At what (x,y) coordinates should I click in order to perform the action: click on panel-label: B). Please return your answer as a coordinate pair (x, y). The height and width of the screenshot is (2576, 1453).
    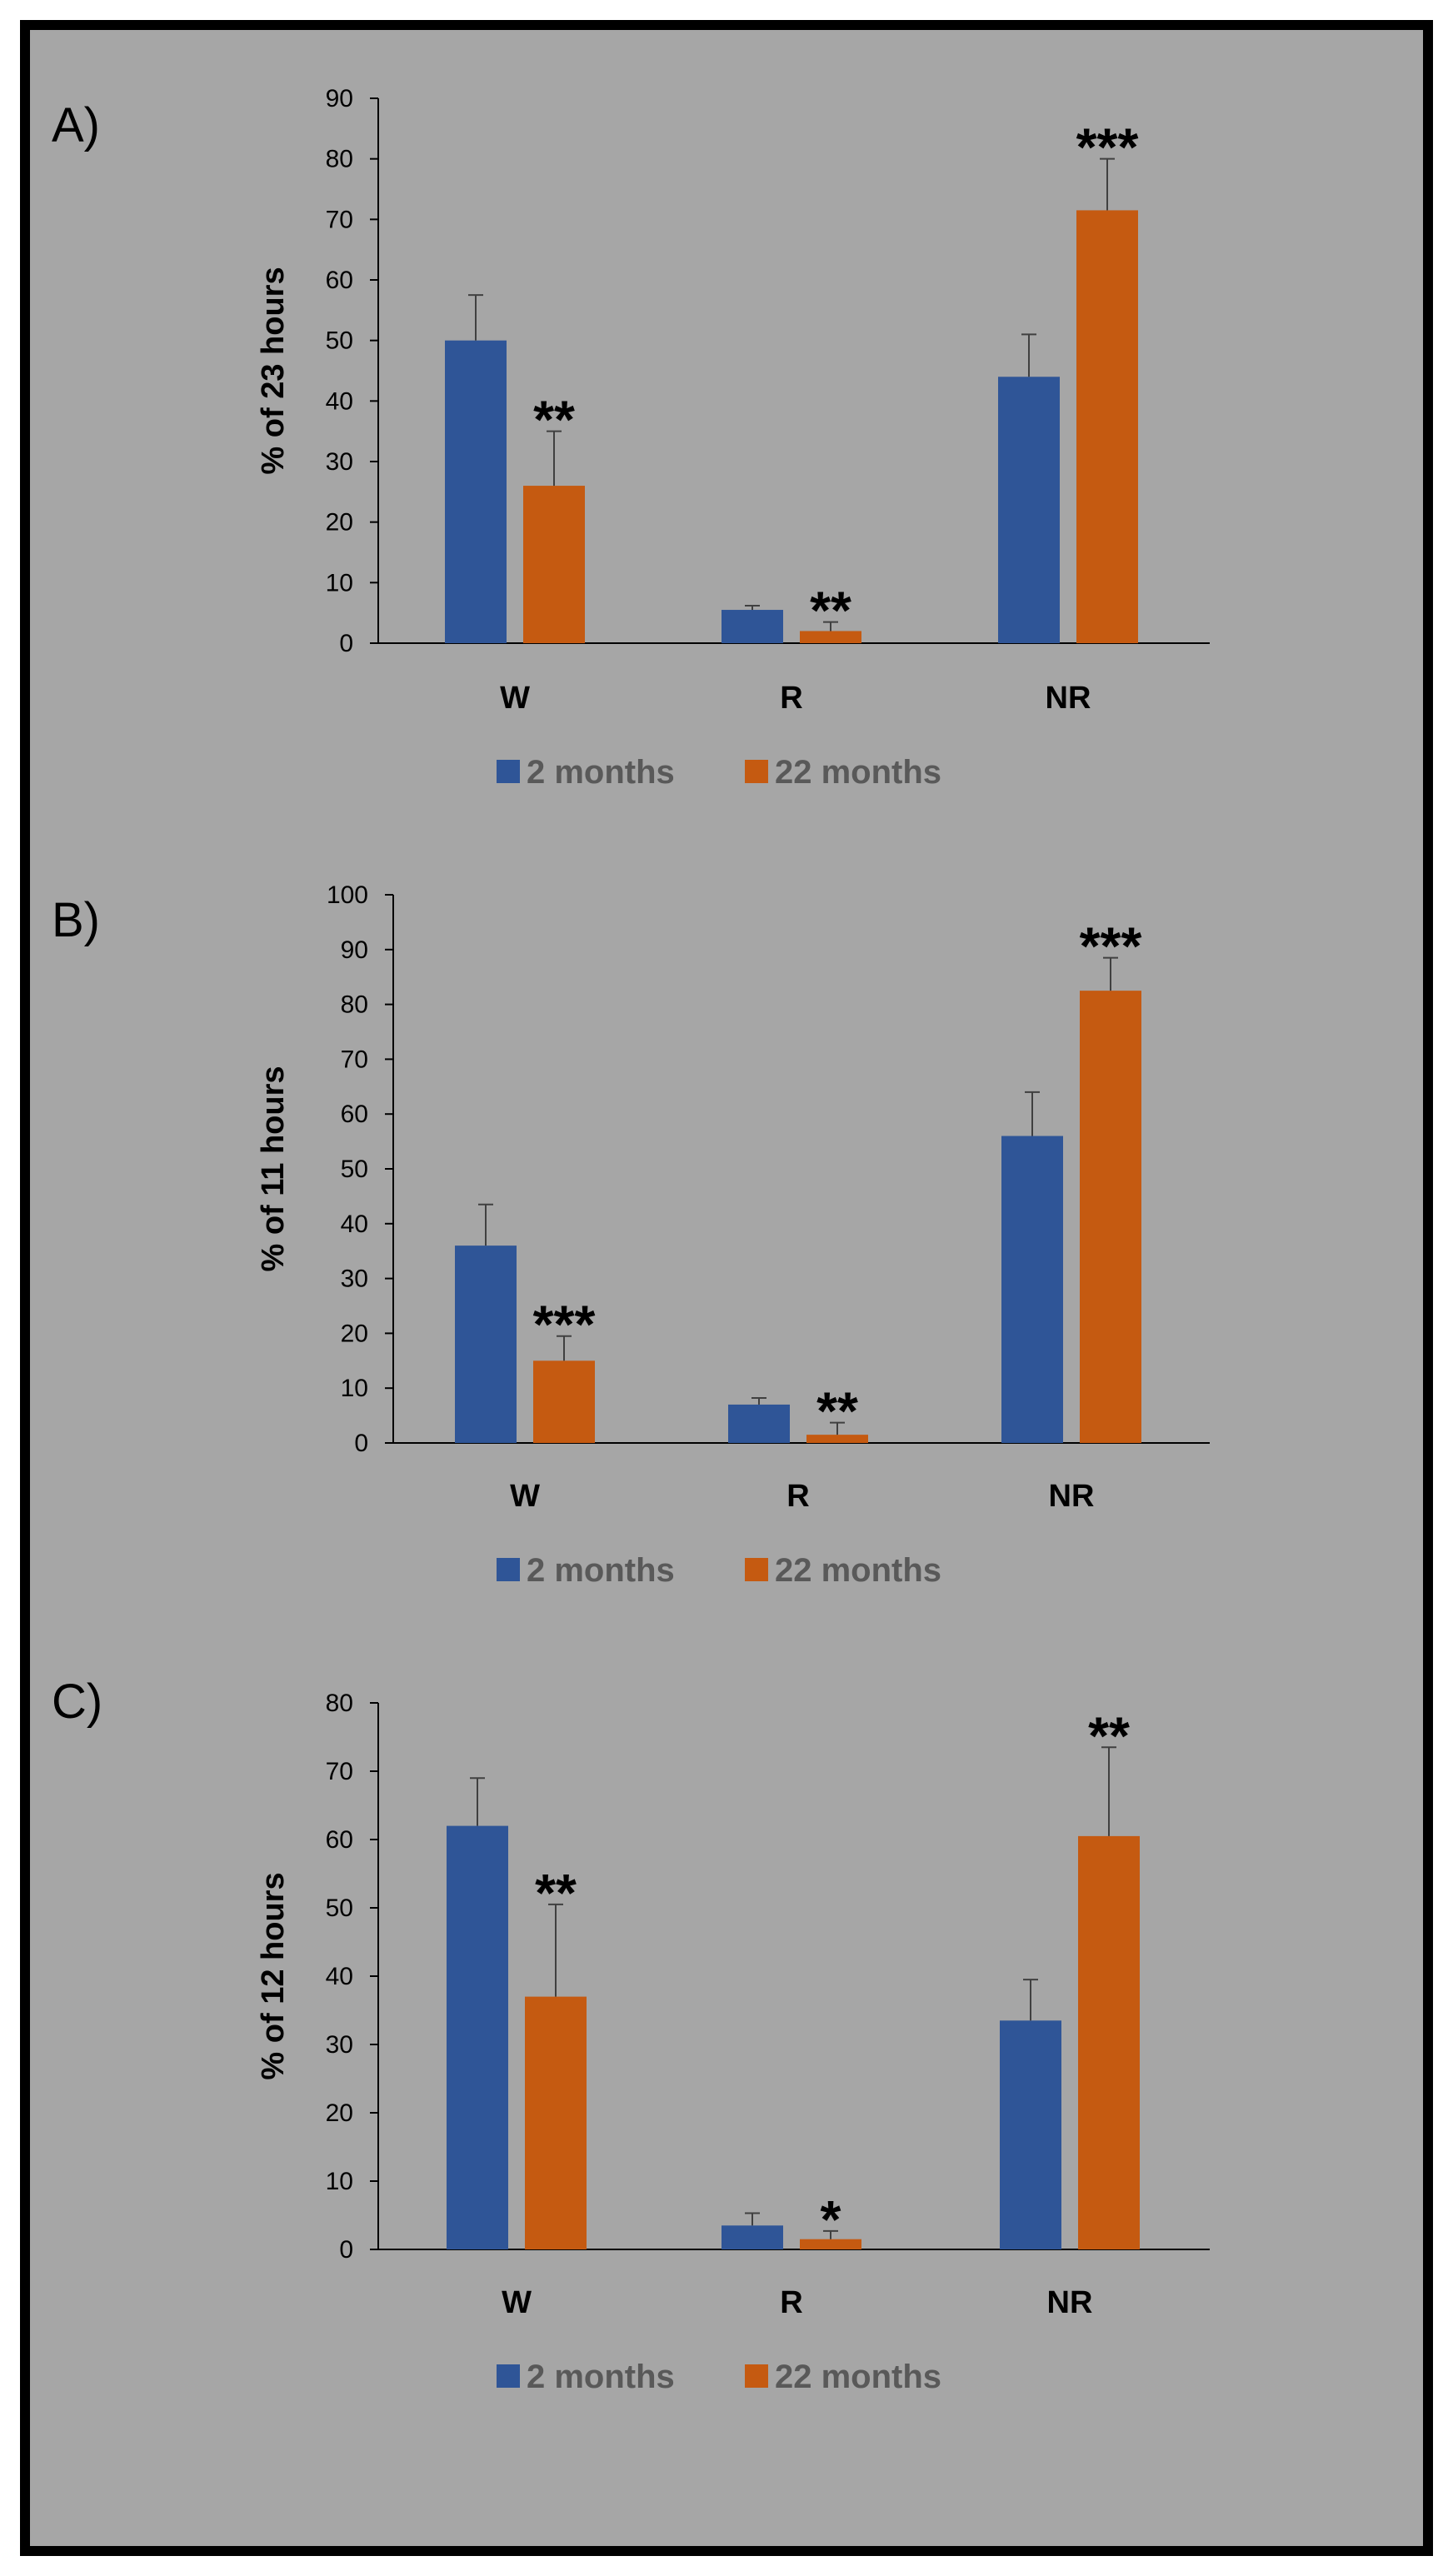
    Looking at the image, I should click on (76, 920).